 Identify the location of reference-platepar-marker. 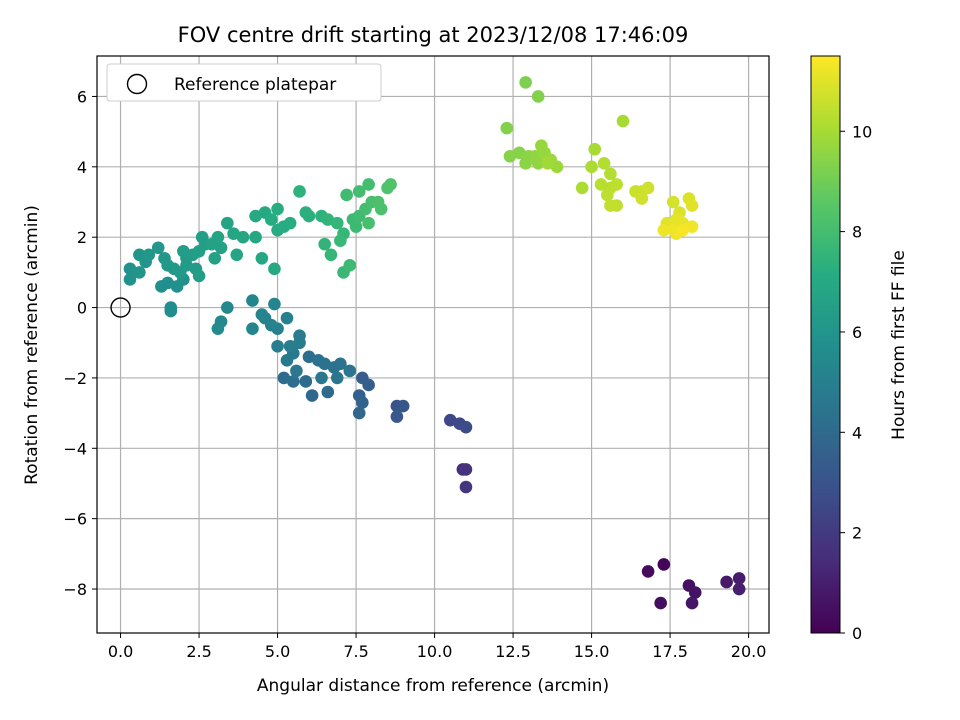
(120, 307).